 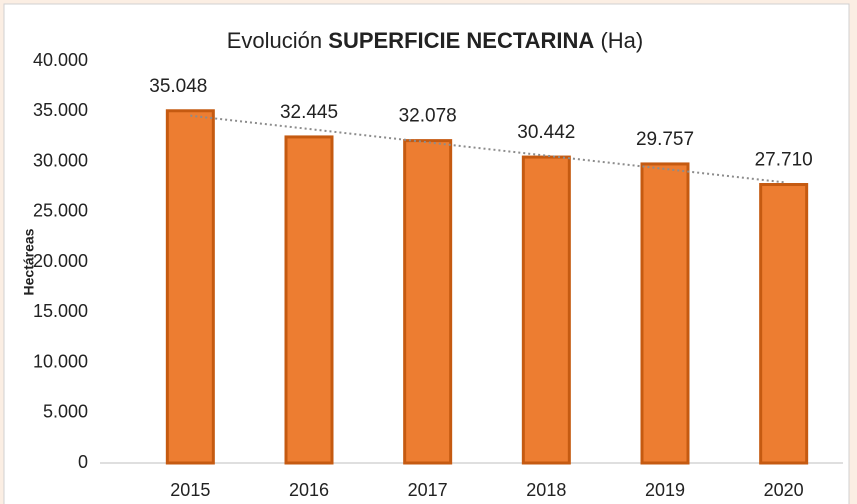 What do you see at coordinates (65, 412) in the screenshot?
I see `y-tick-label: 5.000` at bounding box center [65, 412].